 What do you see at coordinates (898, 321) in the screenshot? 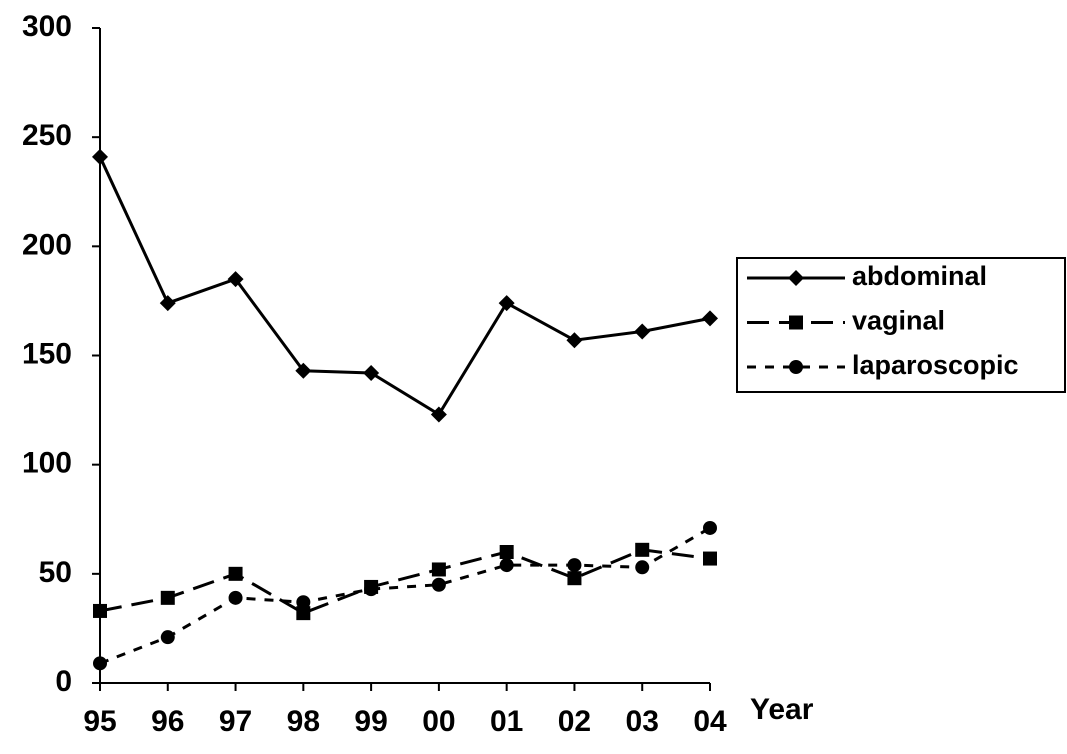
I see `legend-label: vaginal` at bounding box center [898, 321].